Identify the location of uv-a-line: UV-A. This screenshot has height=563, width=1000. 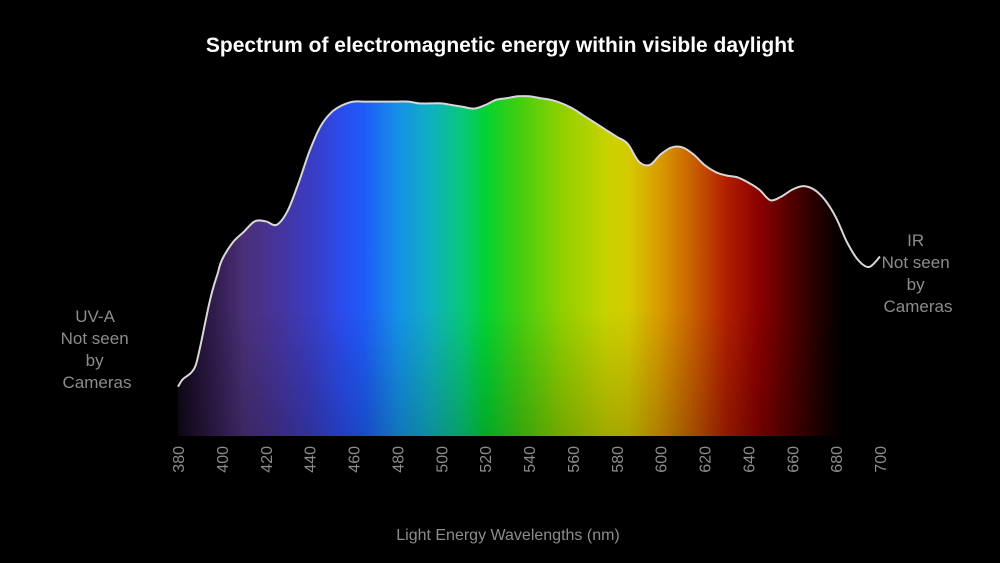
(95, 316).